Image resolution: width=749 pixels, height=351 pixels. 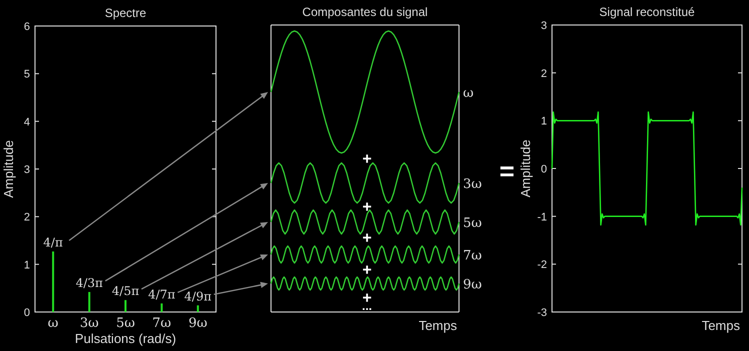 What do you see at coordinates (125, 13) in the screenshot?
I see `chart-title: Spectre` at bounding box center [125, 13].